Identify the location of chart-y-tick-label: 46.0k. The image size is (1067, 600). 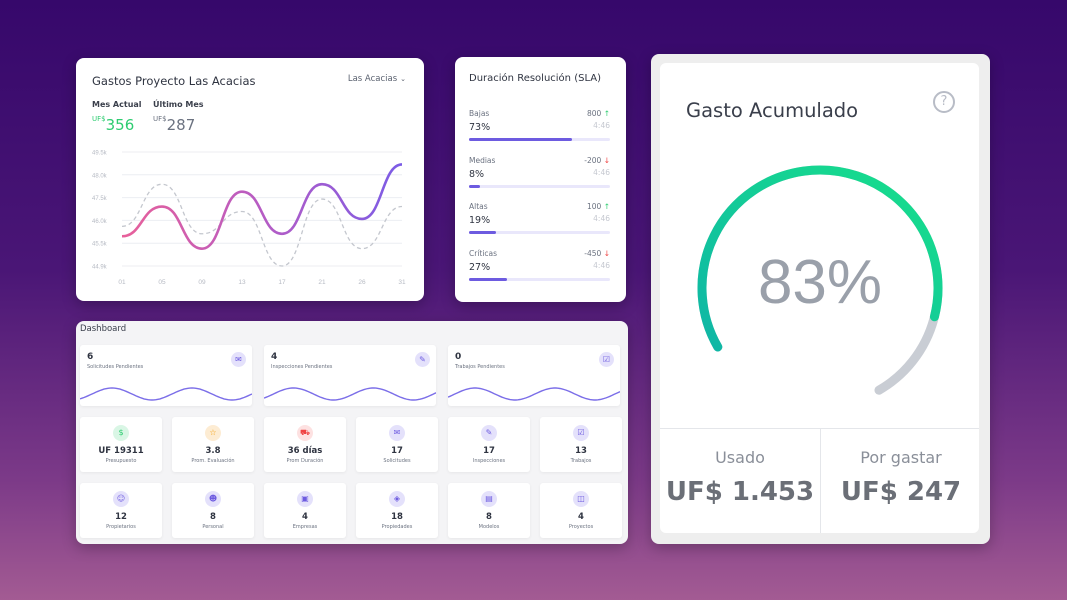
(100, 222).